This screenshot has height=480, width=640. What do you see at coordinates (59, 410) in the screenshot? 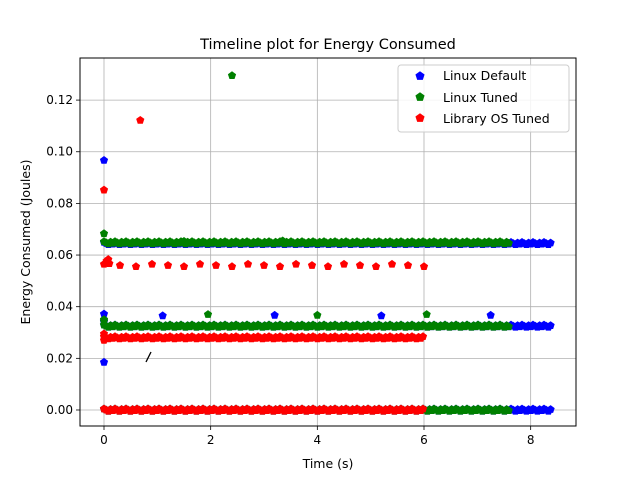
I see `y-tick-label: 0.00` at bounding box center [59, 410].